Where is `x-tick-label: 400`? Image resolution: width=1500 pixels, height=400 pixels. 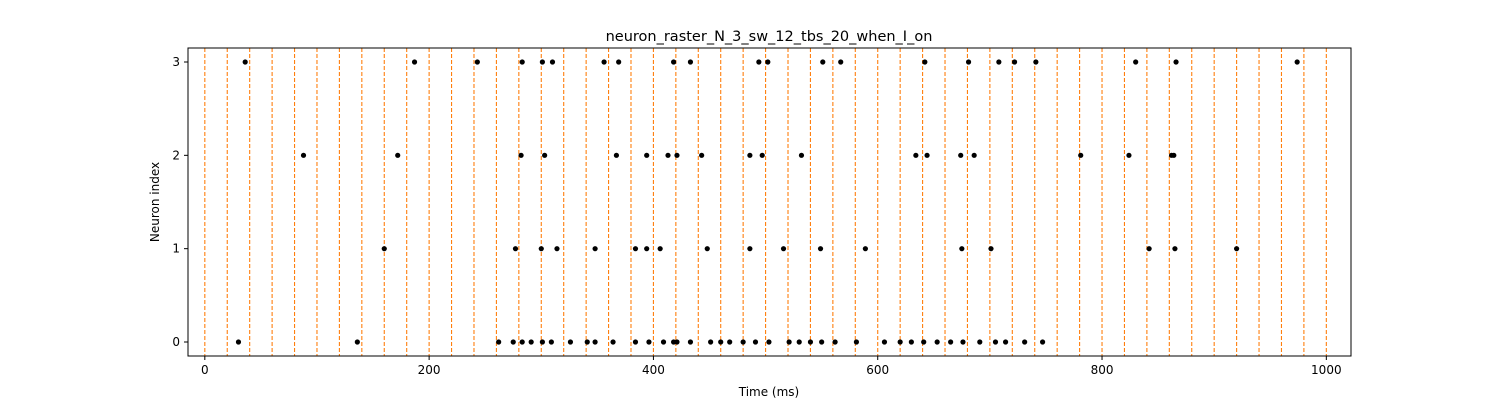 x-tick-label: 400 is located at coordinates (653, 370).